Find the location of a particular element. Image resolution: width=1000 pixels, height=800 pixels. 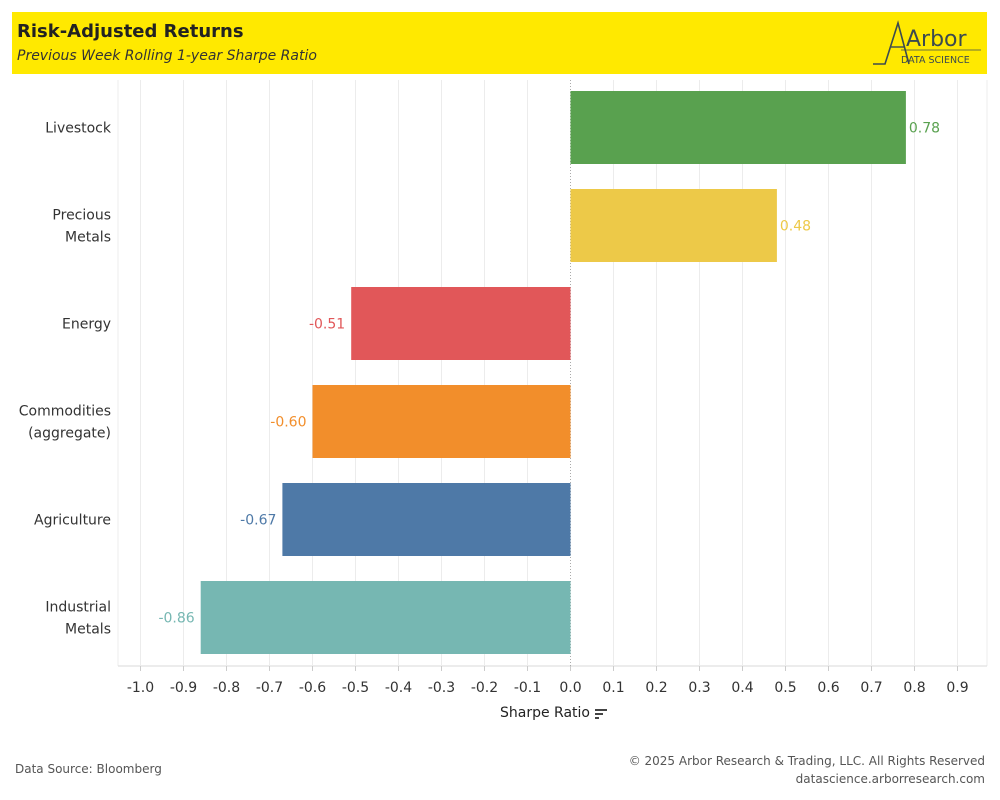

category-label: Livestock is located at coordinates (78, 129).